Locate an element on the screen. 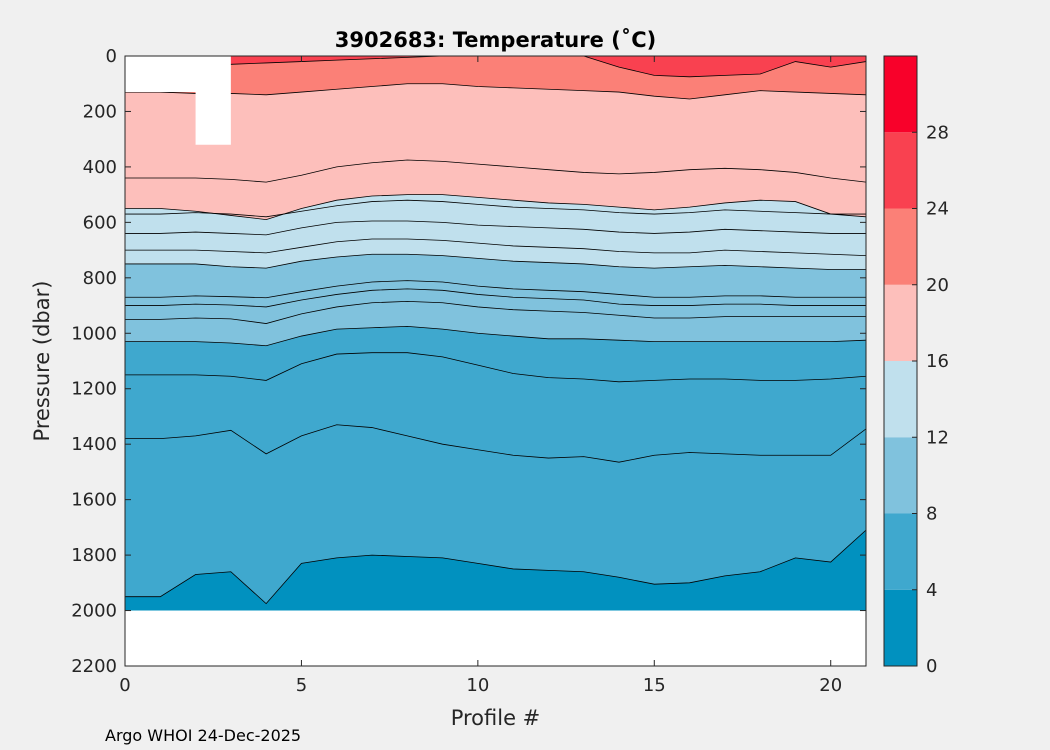 The width and height of the screenshot is (1050, 750). colorbar-tick-label: 12 is located at coordinates (937, 437).